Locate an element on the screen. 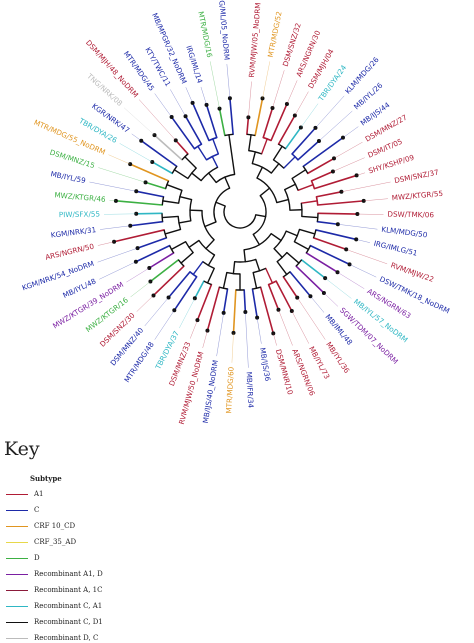  taxon-label: MB/MPGR/32_NoDRM is located at coordinates (169, 49).